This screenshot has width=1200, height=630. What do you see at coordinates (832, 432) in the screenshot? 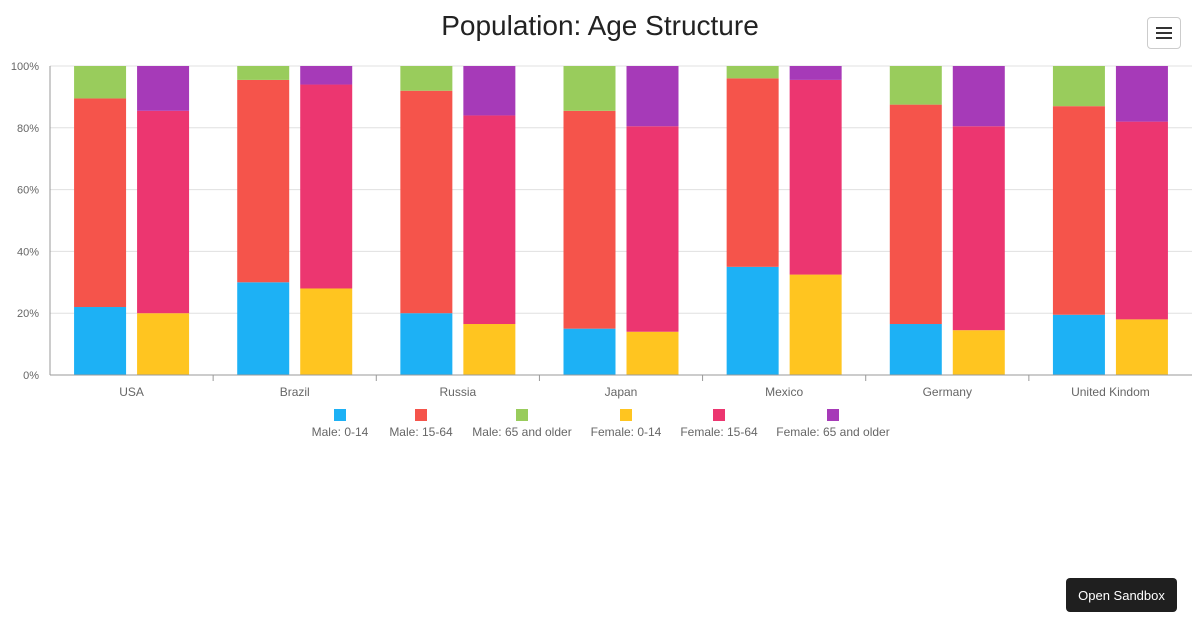
I see `legend-label: Female: 65 and older` at bounding box center [832, 432].